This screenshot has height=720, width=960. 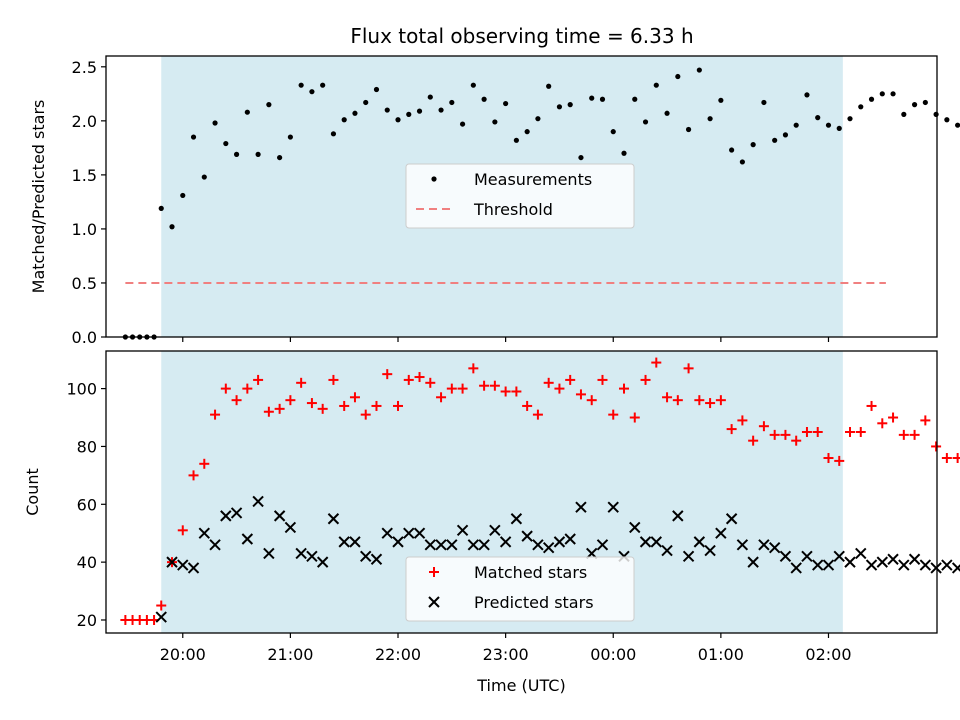 What do you see at coordinates (84, 337) in the screenshot?
I see `y-tick-label: 0.0` at bounding box center [84, 337].